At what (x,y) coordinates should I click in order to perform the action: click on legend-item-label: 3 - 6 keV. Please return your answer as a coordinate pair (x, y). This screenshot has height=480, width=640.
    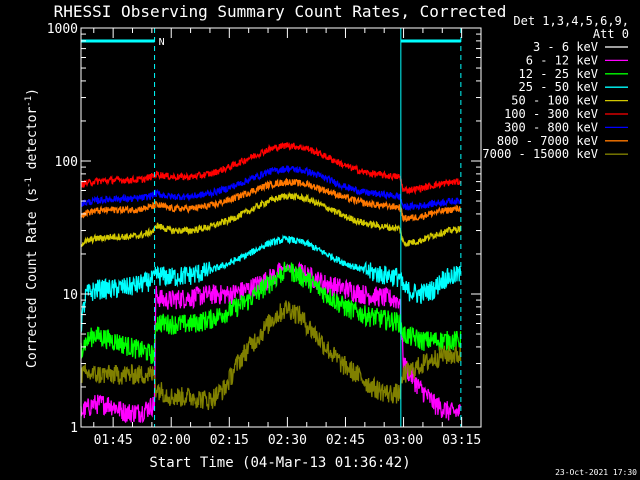
    Looking at the image, I should click on (565, 47).